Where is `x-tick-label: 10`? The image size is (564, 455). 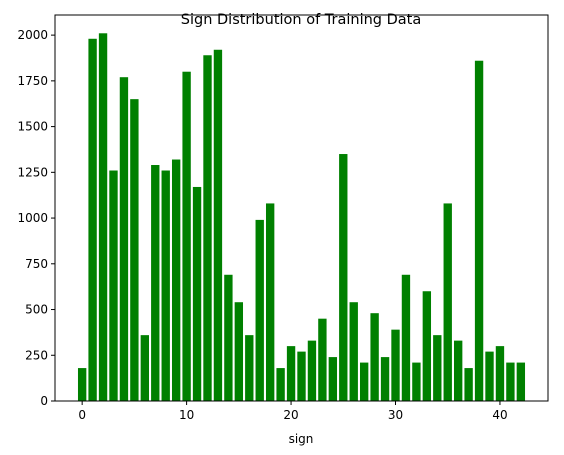
x-tick-label: 10 is located at coordinates (186, 415).